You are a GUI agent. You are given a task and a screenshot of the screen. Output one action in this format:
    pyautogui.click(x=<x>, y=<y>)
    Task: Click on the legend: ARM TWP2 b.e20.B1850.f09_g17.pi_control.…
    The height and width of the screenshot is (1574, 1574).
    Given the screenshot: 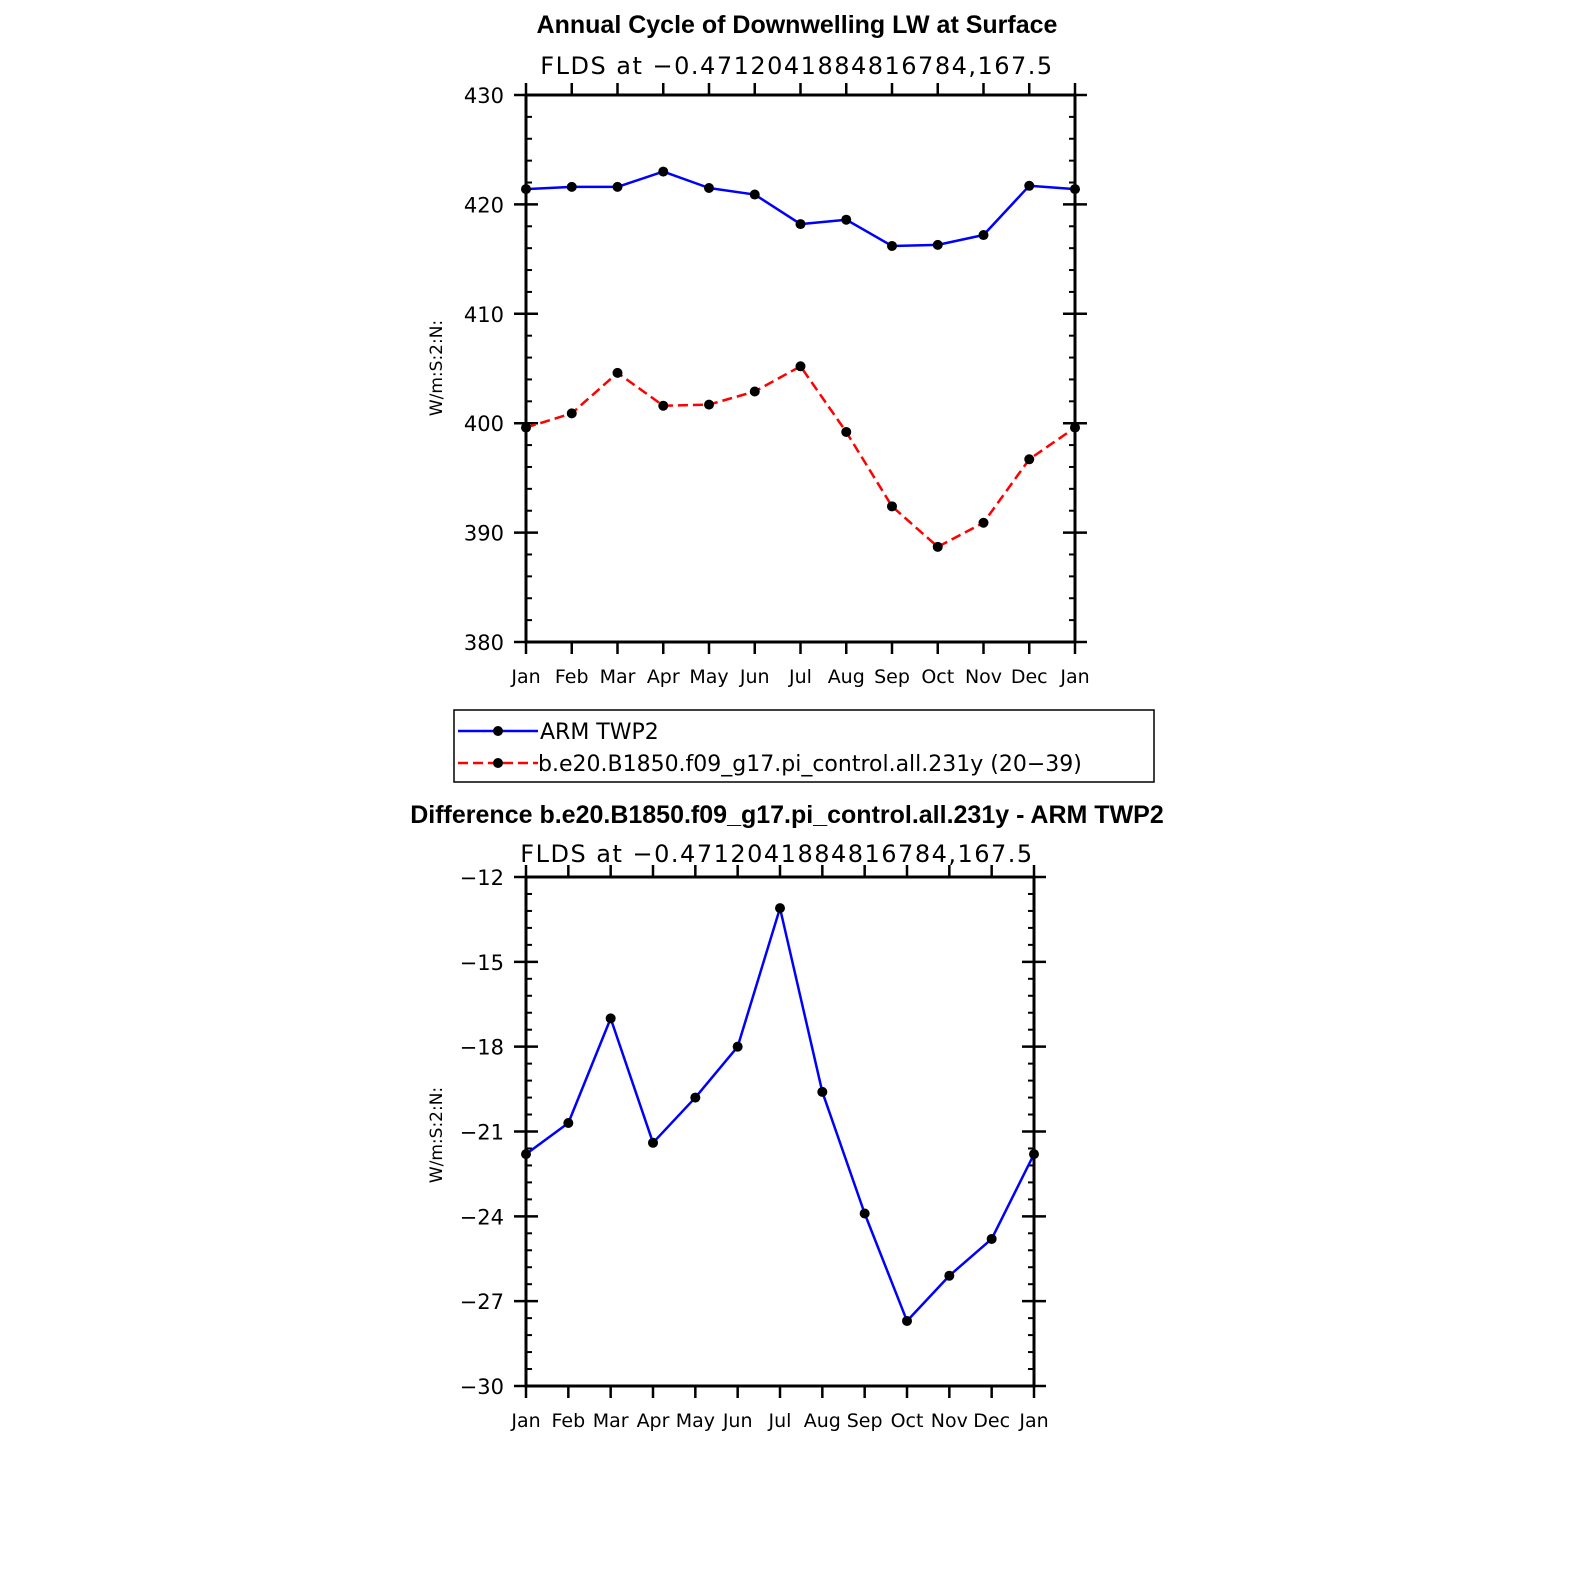 What is the action you would take?
    pyautogui.click(x=804, y=746)
    